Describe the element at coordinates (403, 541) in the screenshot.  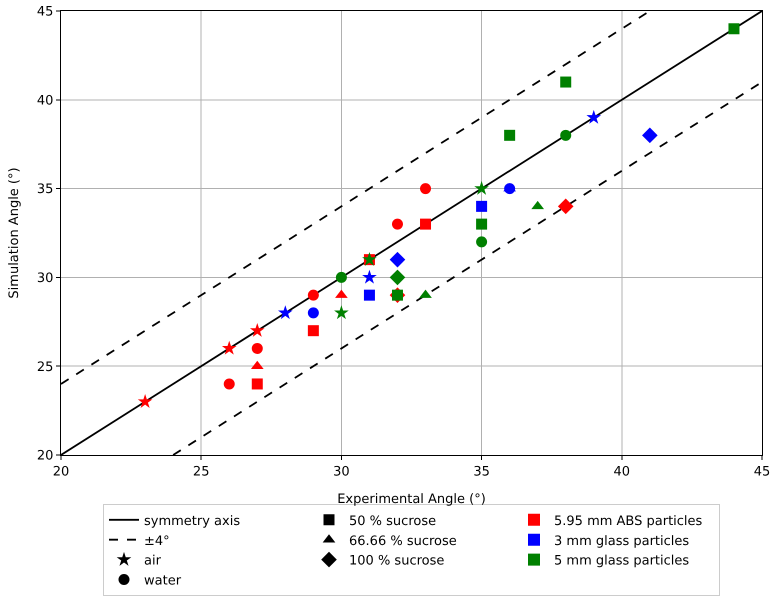
I see `legend-label: 66.66 % sucrose` at that location.